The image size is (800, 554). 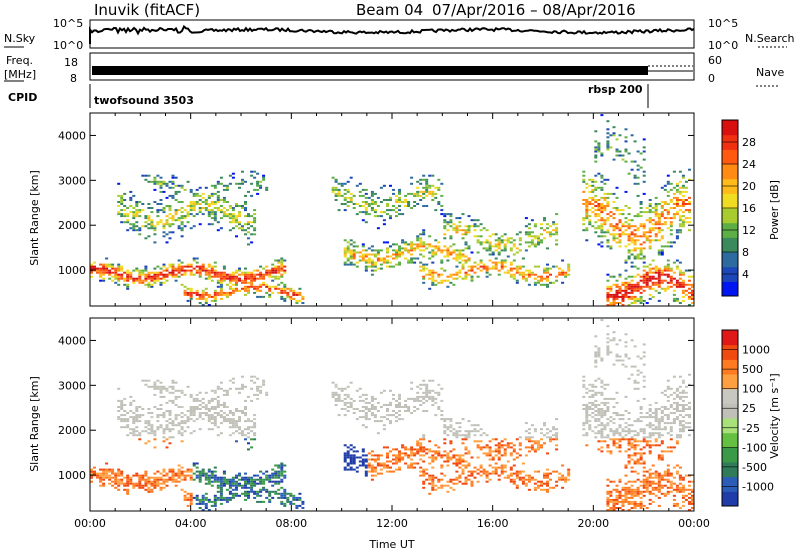 What do you see at coordinates (615, 89) in the screenshot?
I see `cpid-segment-2: rbsp 200` at bounding box center [615, 89].